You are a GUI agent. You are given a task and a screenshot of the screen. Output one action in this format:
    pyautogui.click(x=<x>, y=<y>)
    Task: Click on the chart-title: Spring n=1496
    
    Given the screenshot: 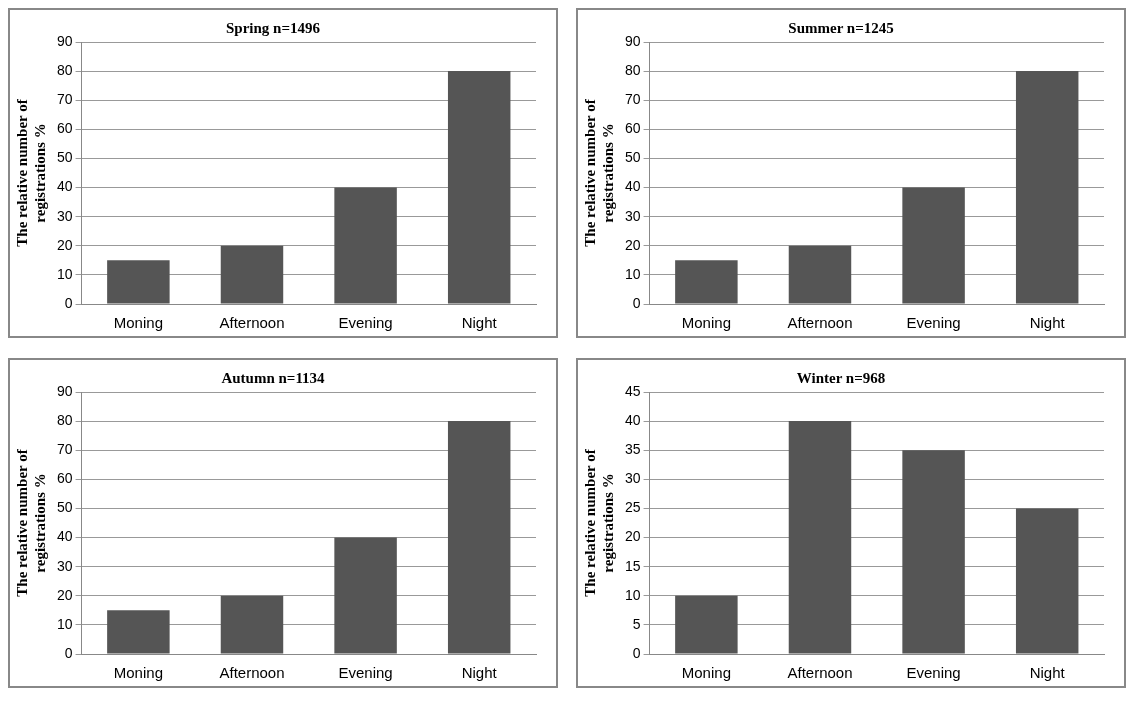 What is the action you would take?
    pyautogui.click(x=273, y=27)
    